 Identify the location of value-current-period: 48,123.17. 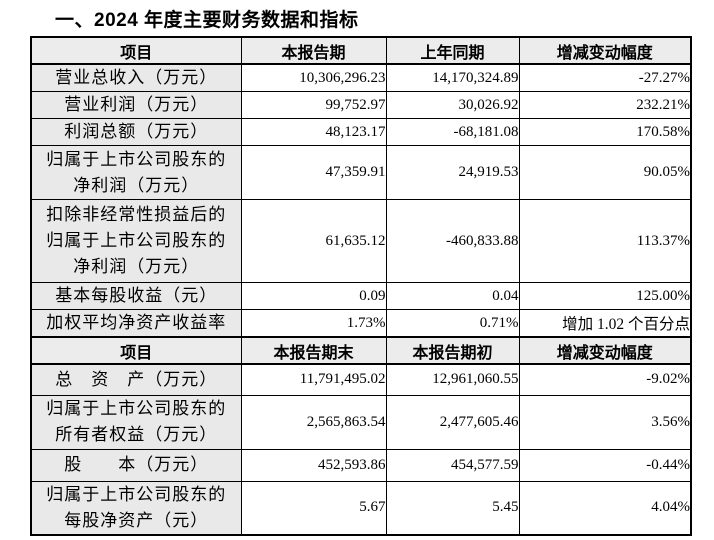
(313, 132).